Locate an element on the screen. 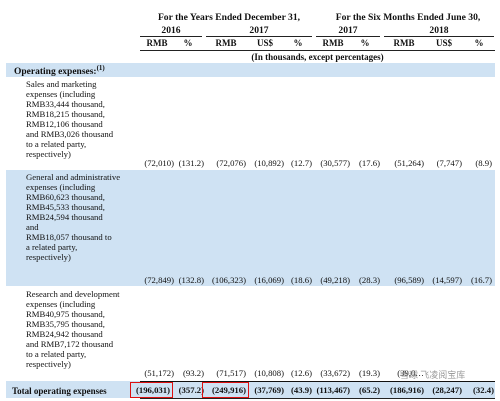 This screenshot has width=500, height=401. value-cell: (33,672) is located at coordinates (335, 373).